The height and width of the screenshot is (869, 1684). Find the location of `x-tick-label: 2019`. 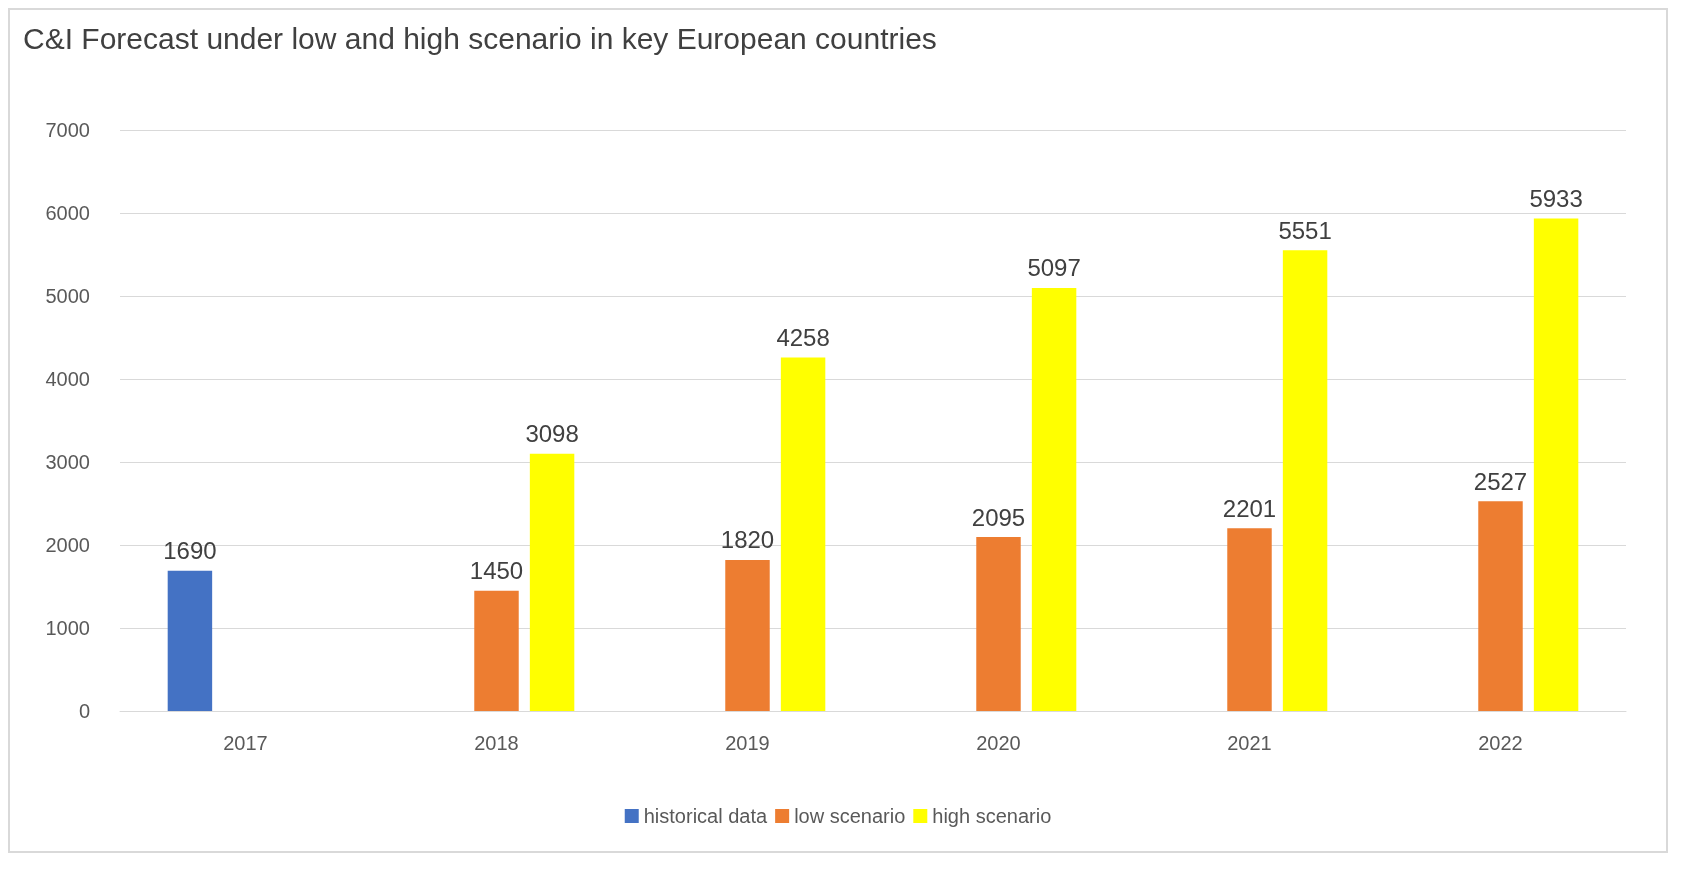

x-tick-label: 2019 is located at coordinates (747, 743).